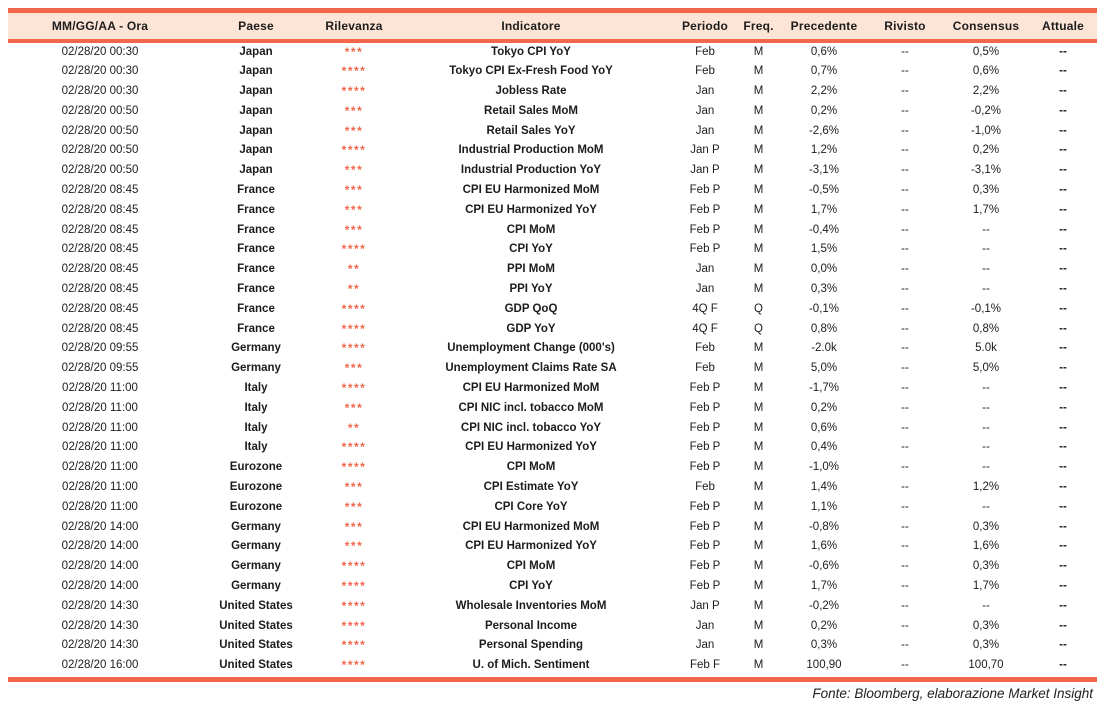  Describe the element at coordinates (986, 348) in the screenshot. I see `cell-consensus: 5.0k` at that location.